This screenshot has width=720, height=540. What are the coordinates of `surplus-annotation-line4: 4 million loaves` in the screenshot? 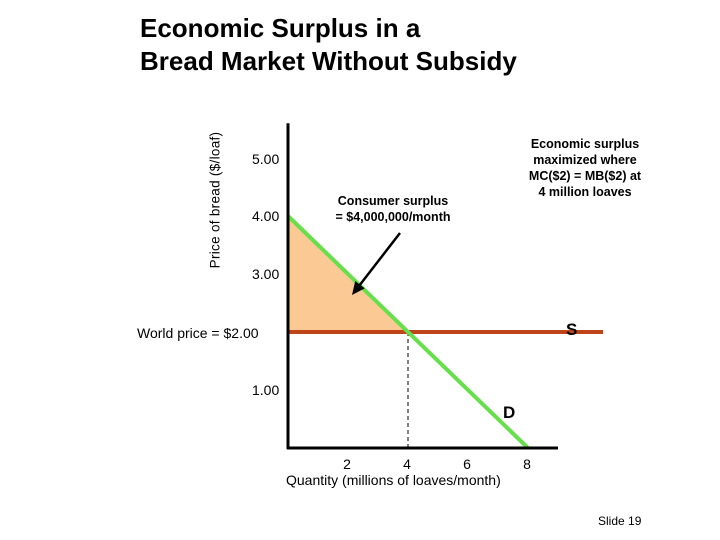 It's located at (585, 192).